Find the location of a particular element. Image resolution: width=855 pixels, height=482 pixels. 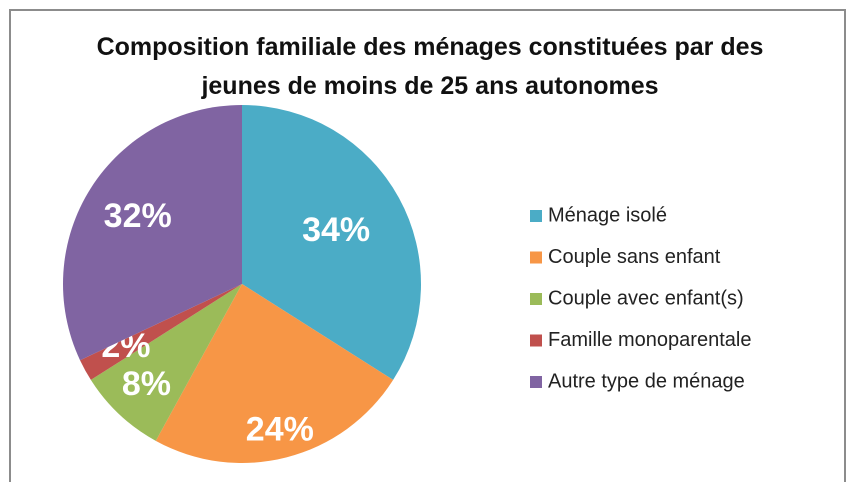

legend-label: Famille monoparentale is located at coordinates (649, 340).